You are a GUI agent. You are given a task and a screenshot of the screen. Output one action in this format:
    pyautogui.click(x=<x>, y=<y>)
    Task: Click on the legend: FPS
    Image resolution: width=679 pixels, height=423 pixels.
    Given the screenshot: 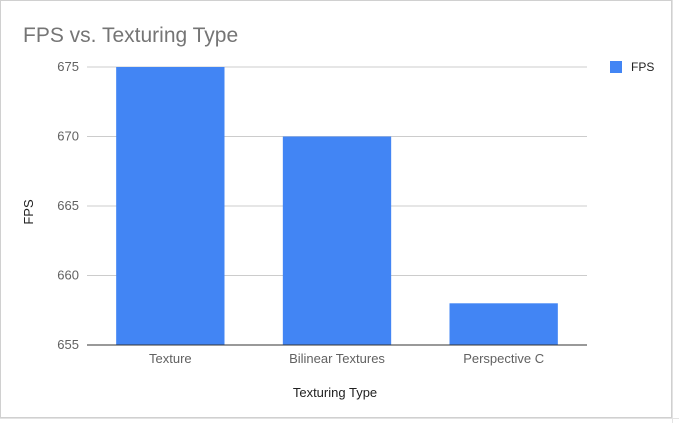 What is the action you would take?
    pyautogui.click(x=632, y=67)
    